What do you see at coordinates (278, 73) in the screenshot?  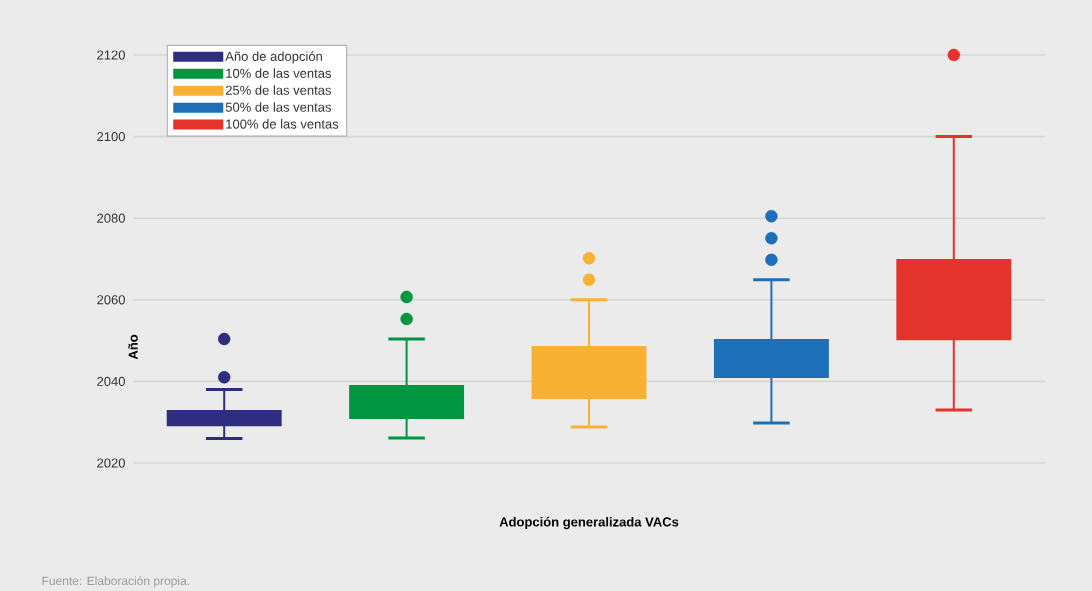 I see `legend-label: 10% de las ventas` at bounding box center [278, 73].